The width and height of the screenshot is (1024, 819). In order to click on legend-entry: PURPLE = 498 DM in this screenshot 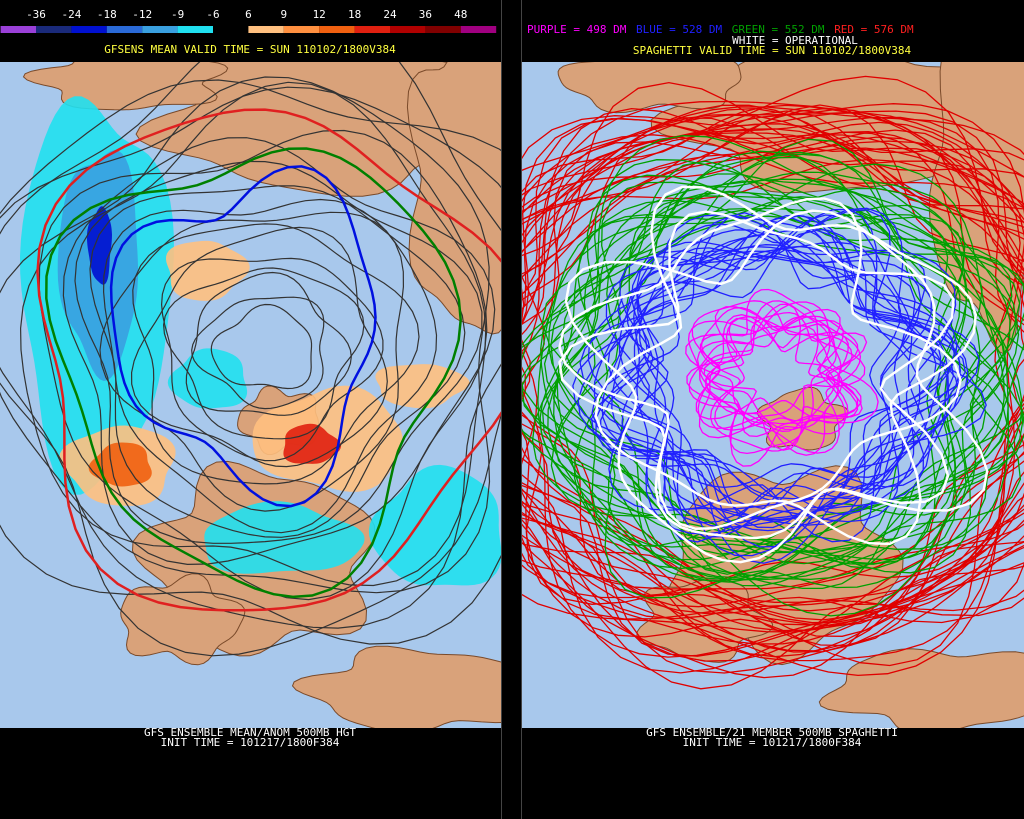, I will do `click(577, 29)`.